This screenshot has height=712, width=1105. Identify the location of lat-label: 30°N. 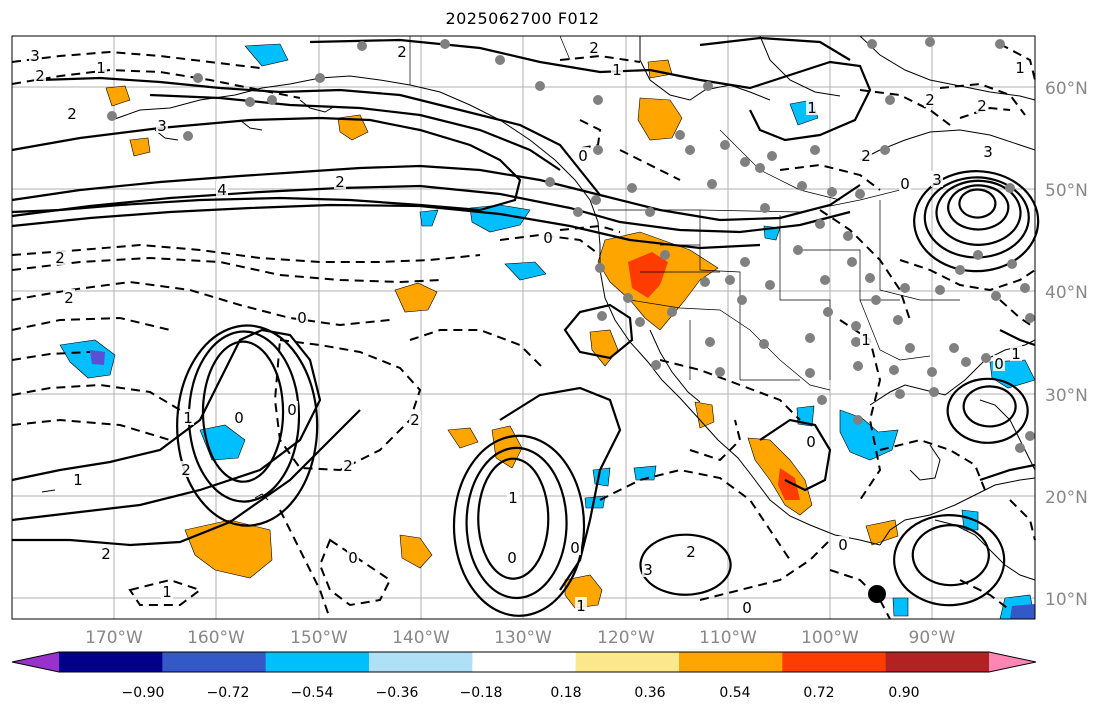
(1066, 396).